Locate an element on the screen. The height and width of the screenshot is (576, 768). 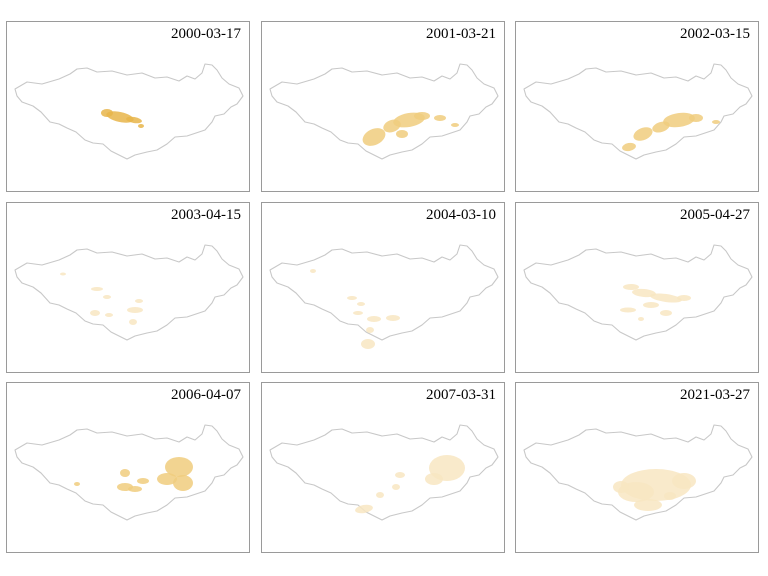
panel-date-label: 2004-03-10 is located at coordinates (461, 215).